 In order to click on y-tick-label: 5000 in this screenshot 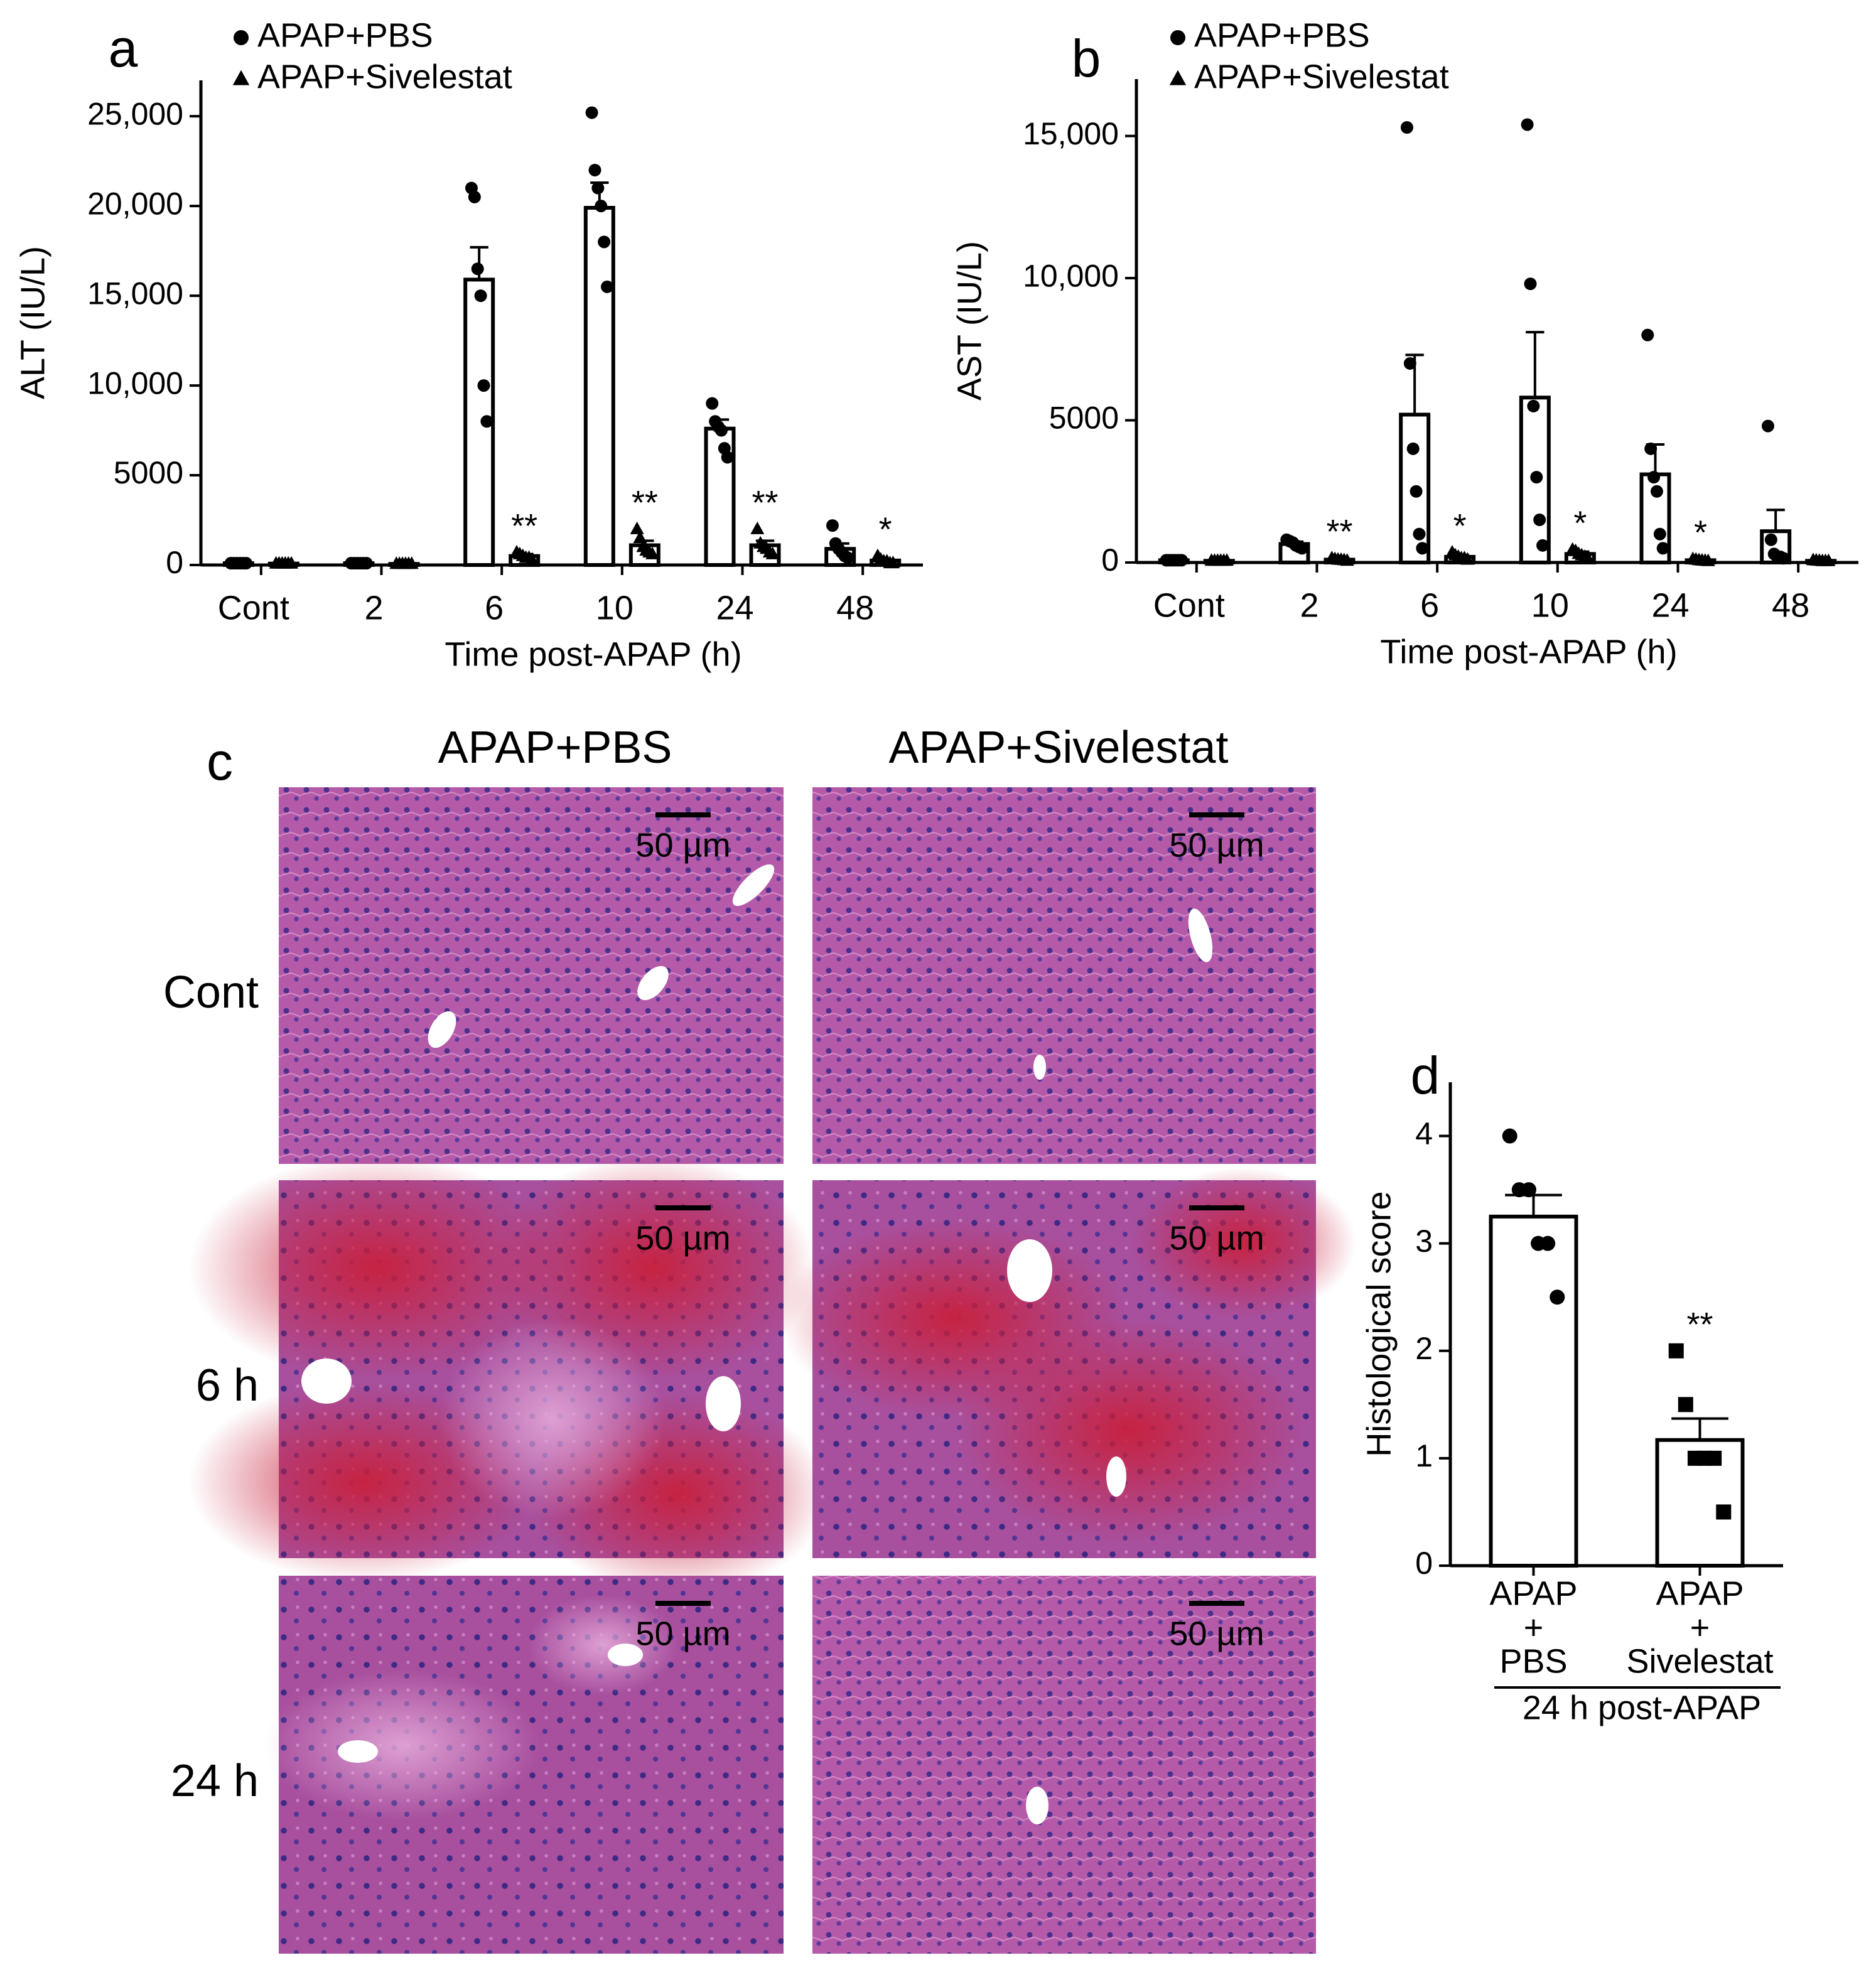, I will do `click(149, 472)`.